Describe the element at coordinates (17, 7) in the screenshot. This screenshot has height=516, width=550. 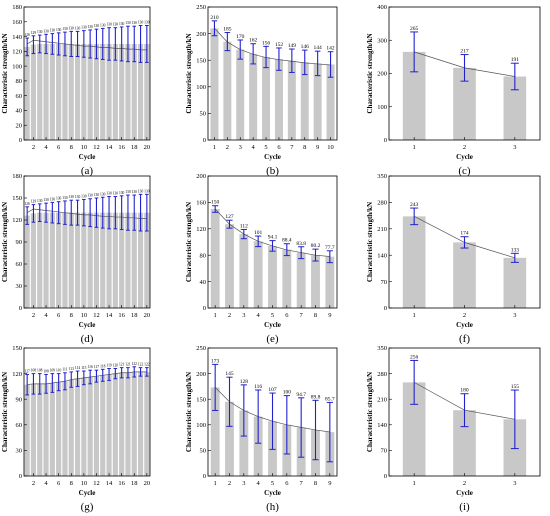
I see `y-tick-label: 180` at that location.